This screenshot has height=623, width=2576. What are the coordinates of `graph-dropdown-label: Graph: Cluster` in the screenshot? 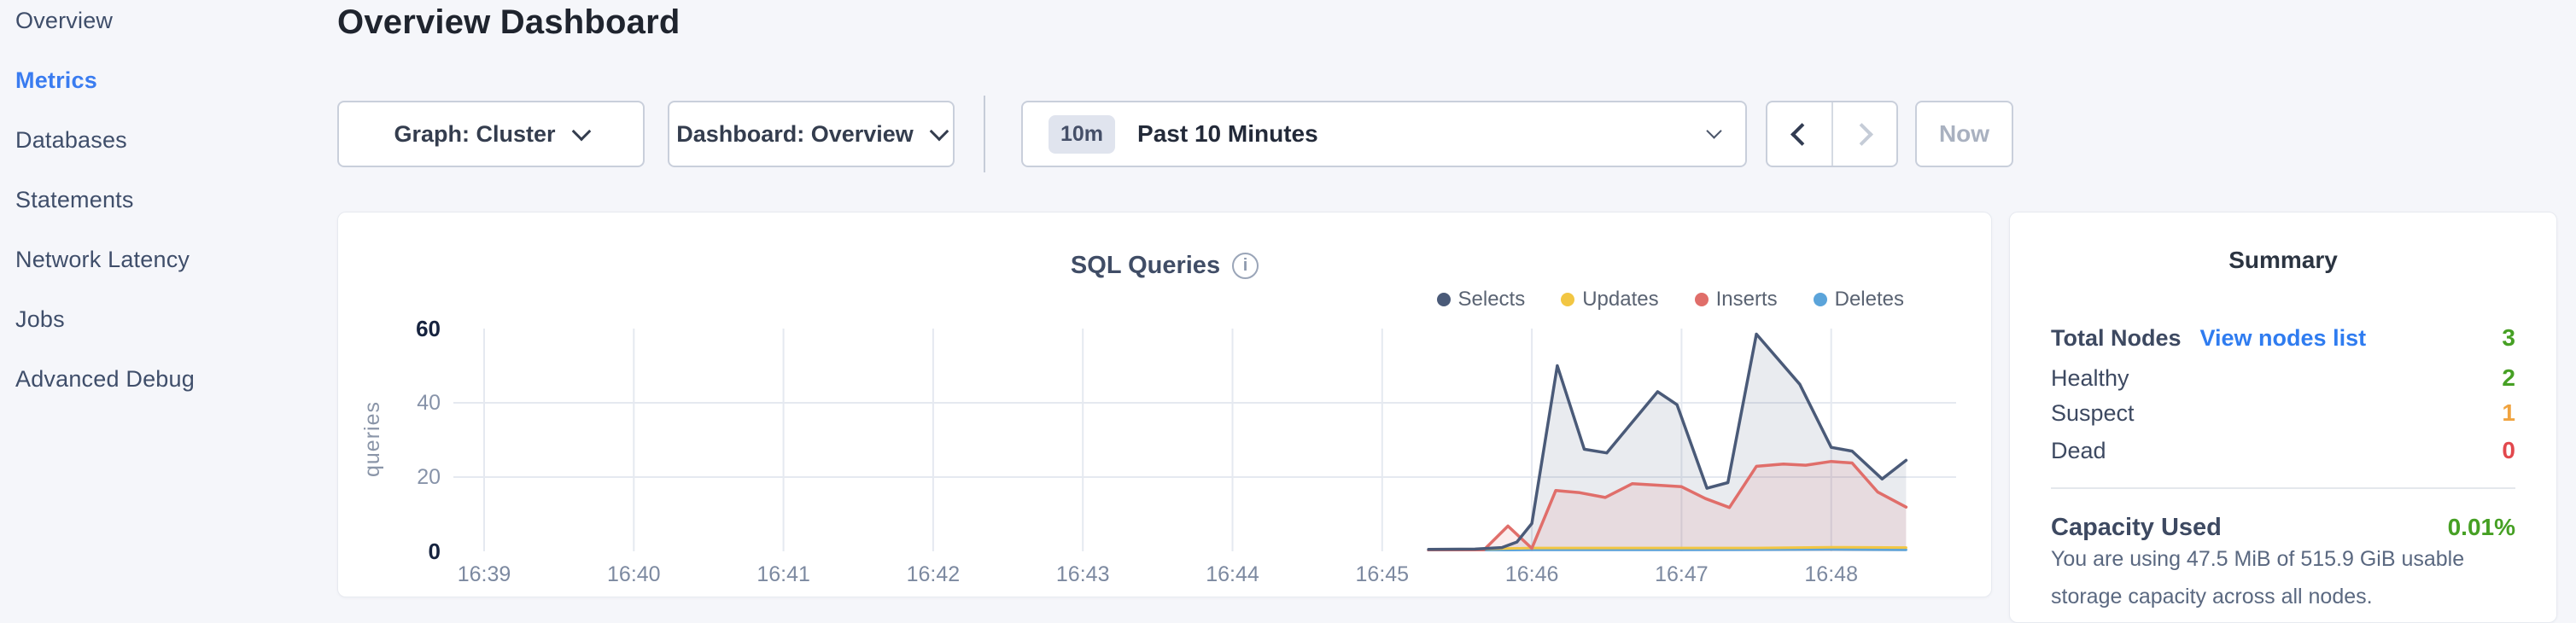 It's located at (475, 133).